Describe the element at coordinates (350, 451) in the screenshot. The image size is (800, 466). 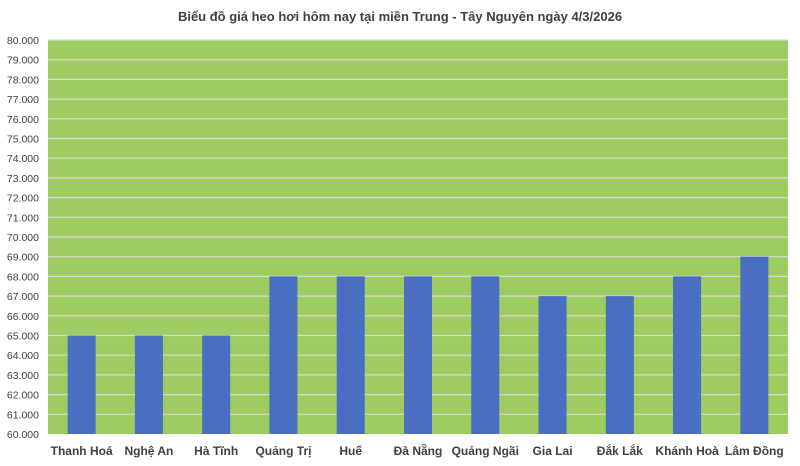
I see `x-tick-label: Huế` at that location.